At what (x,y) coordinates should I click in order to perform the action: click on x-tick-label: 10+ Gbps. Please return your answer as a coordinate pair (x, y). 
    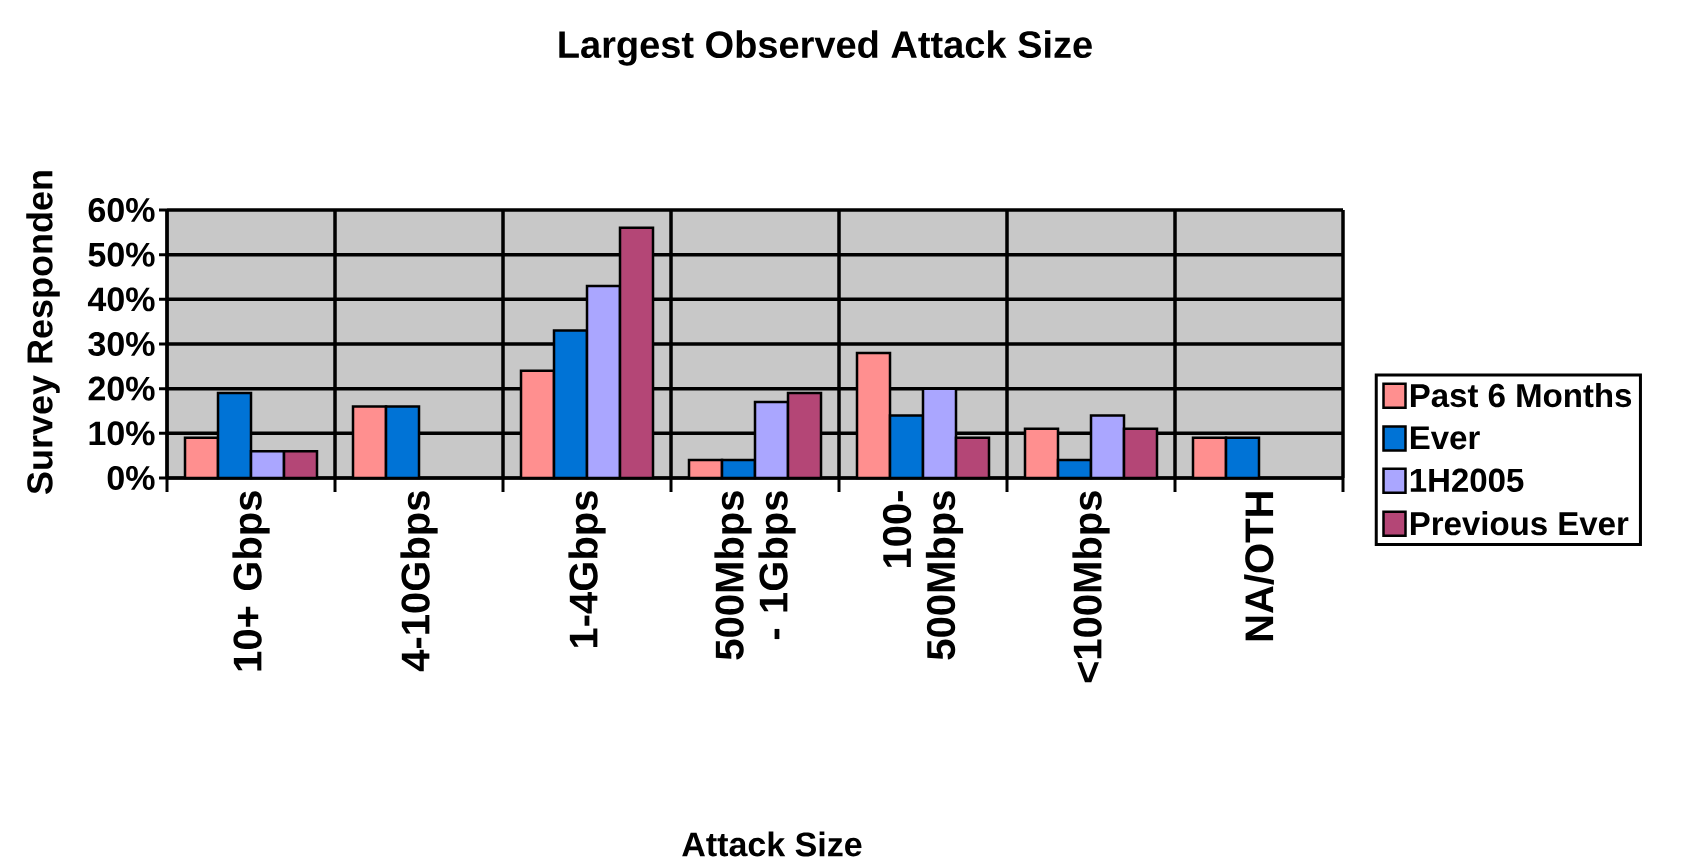
    Looking at the image, I should click on (251, 581).